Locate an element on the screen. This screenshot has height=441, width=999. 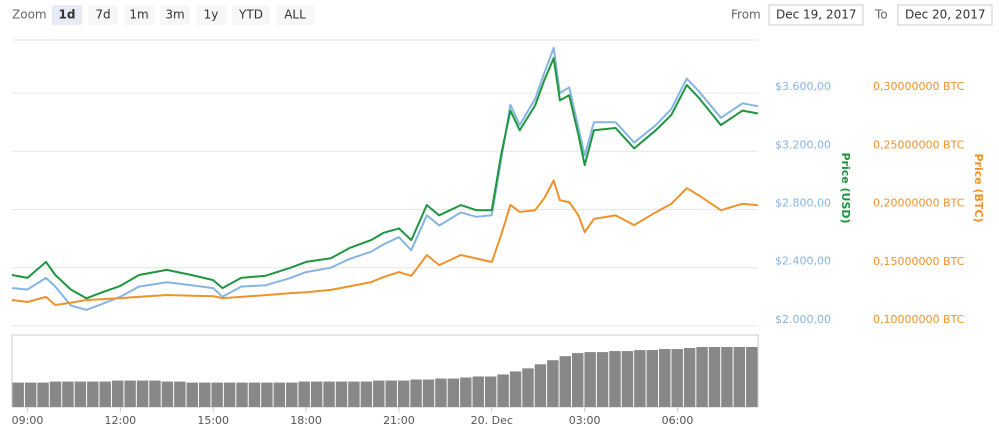
y-axis-title: Price (USD) is located at coordinates (845, 187).